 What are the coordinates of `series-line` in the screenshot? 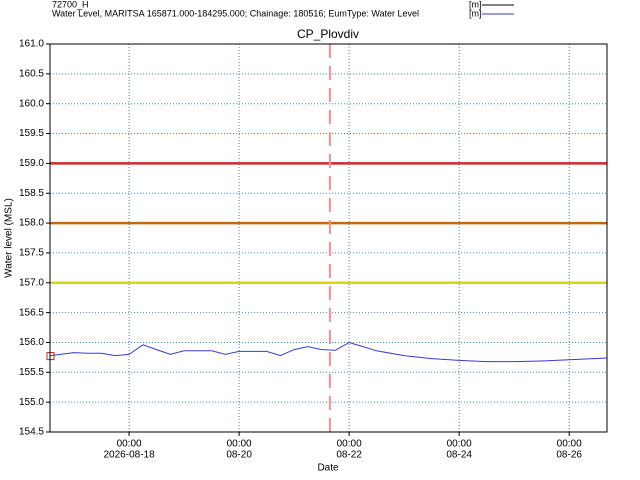 It's located at (328, 352).